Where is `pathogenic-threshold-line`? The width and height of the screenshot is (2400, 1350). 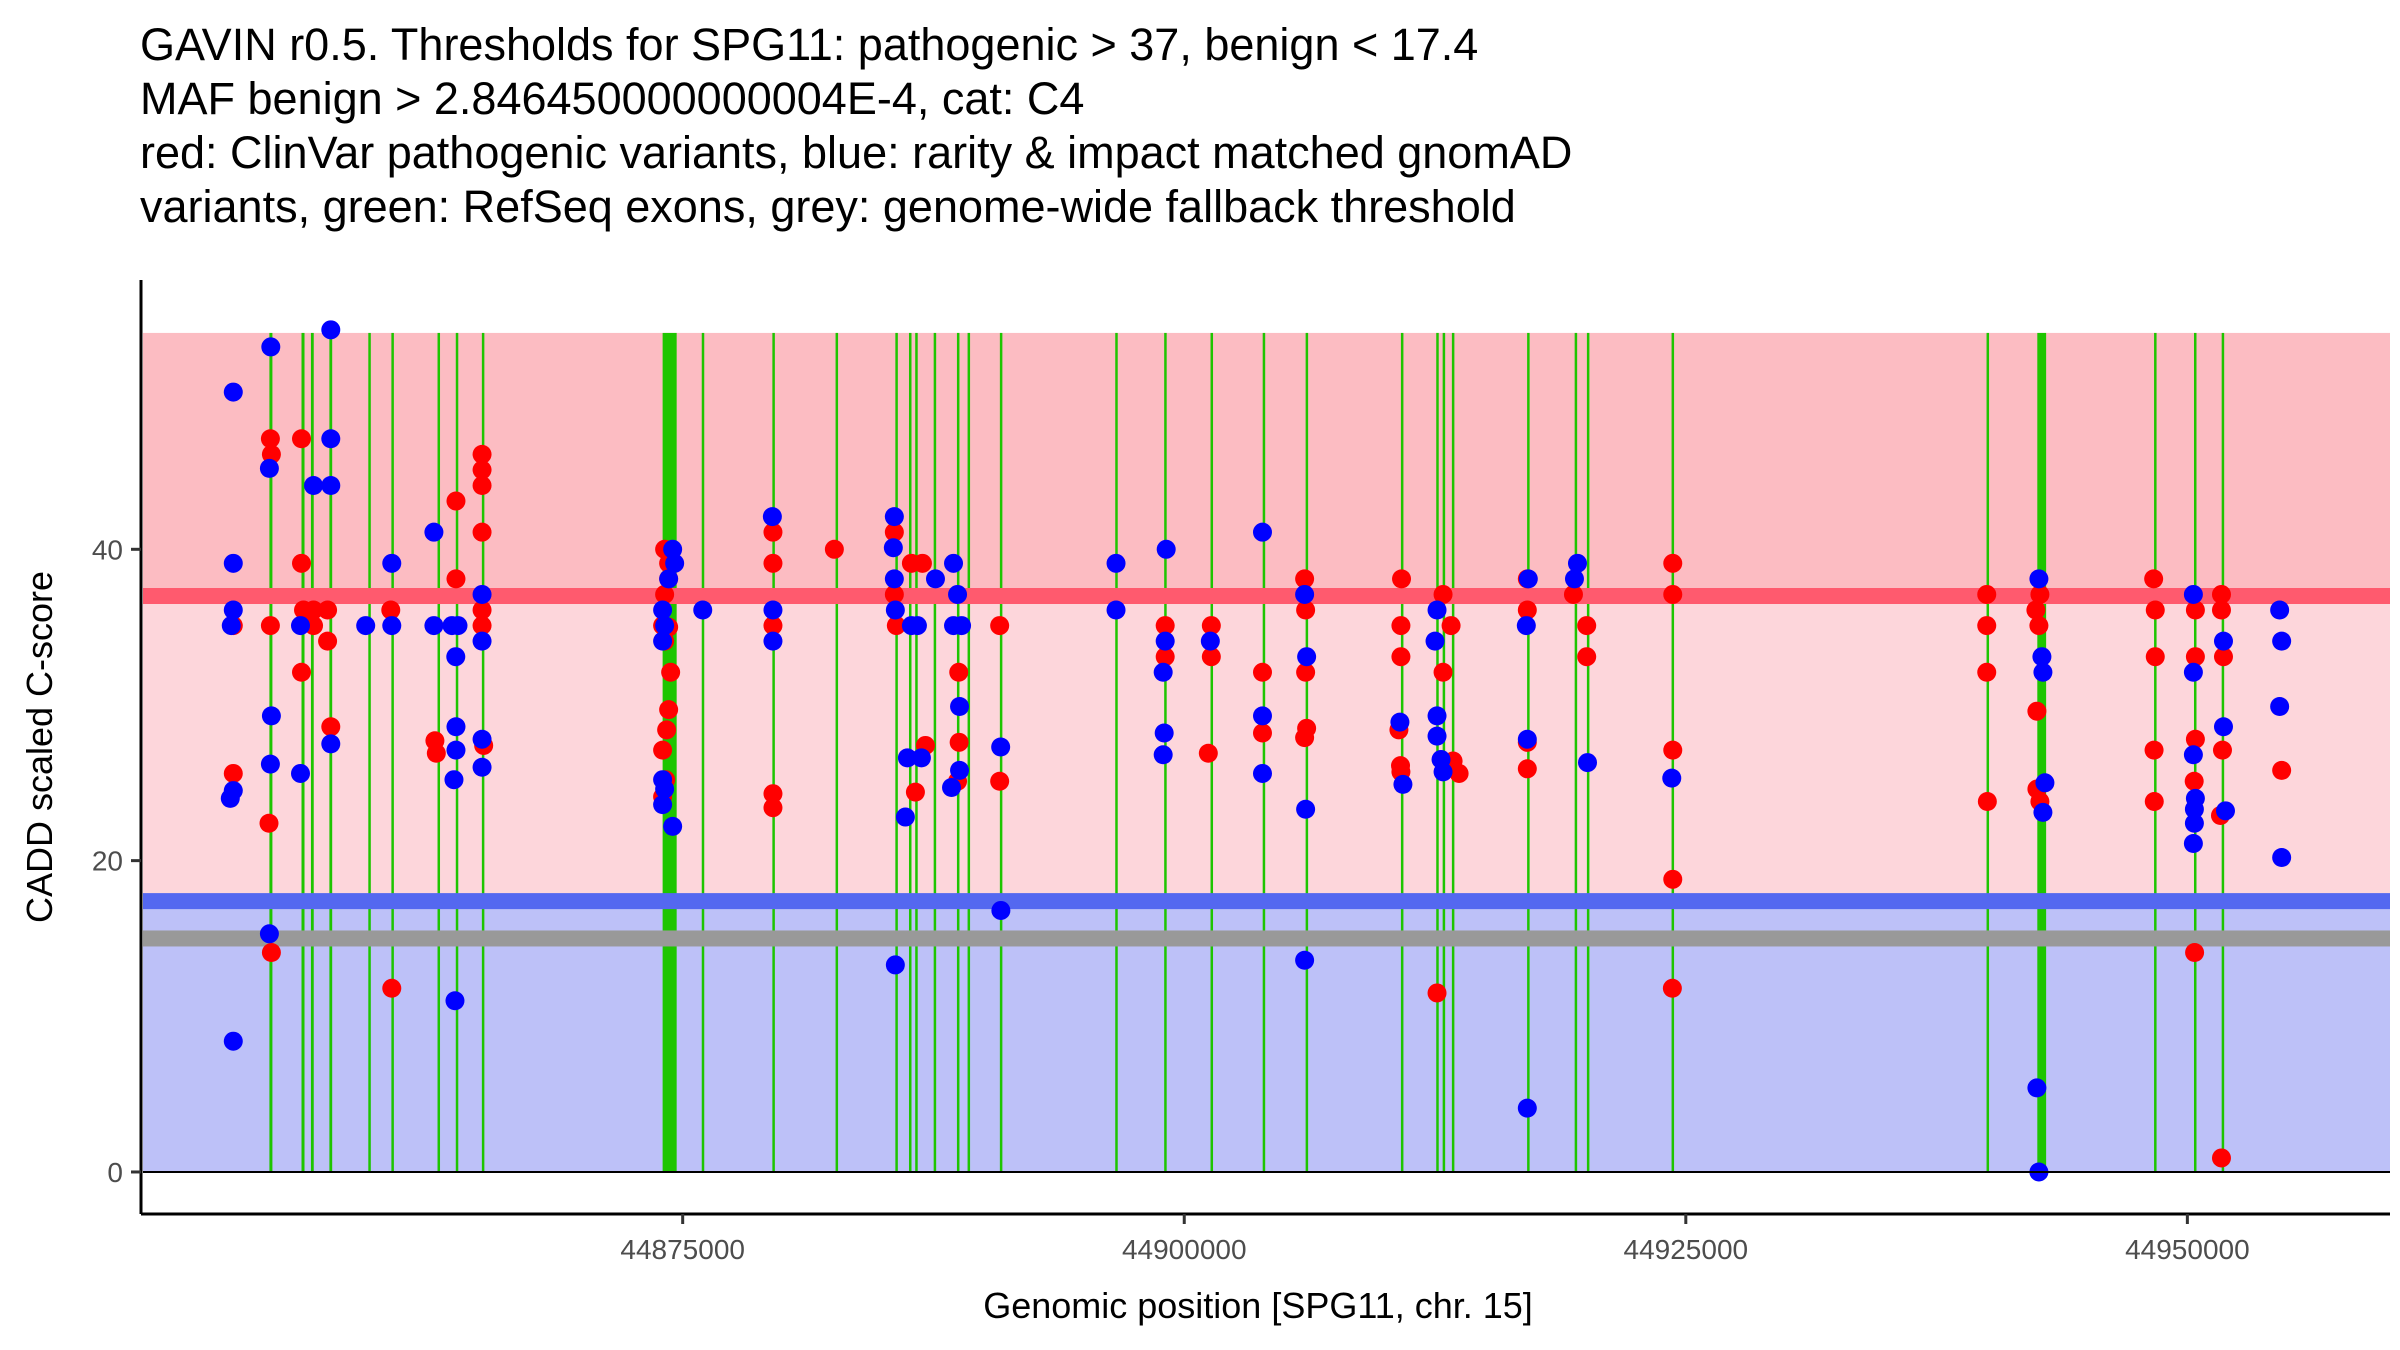 pathogenic-threshold-line is located at coordinates (1266, 596).